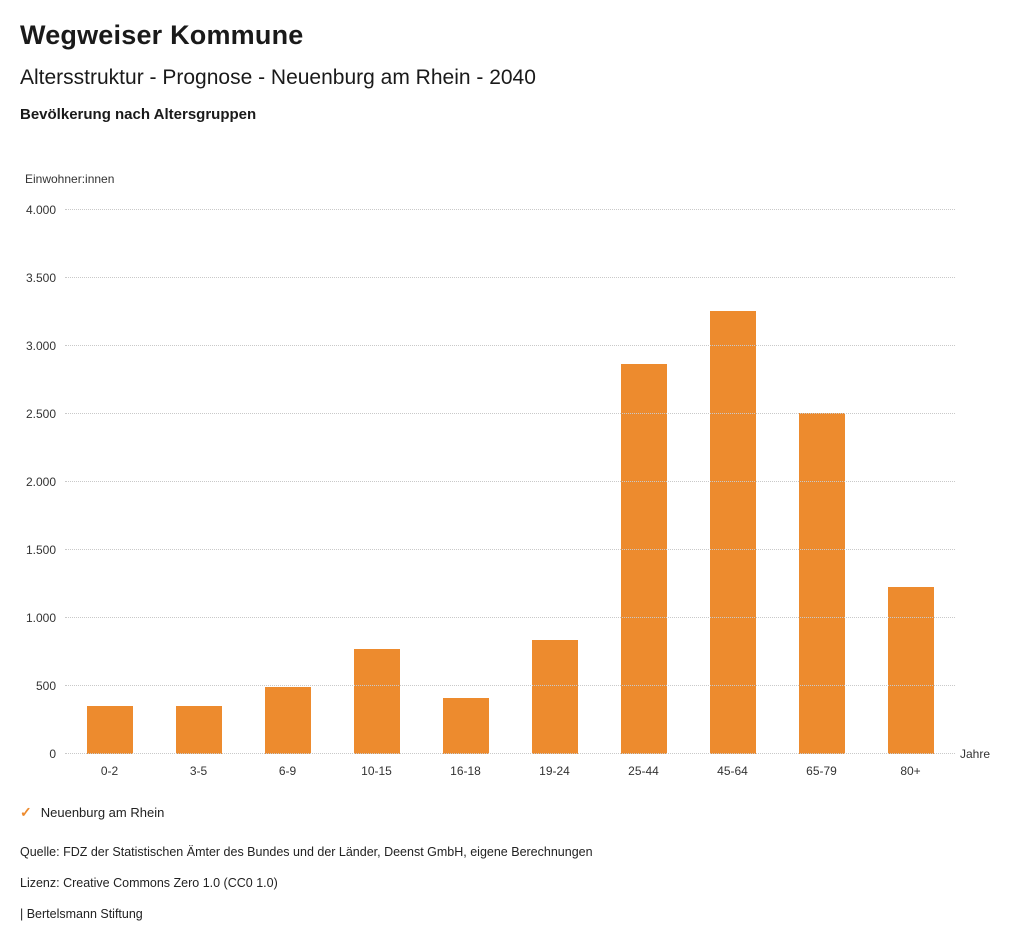  Describe the element at coordinates (102, 812) in the screenshot. I see `legend-label: Neuenburg am Rhein` at that location.